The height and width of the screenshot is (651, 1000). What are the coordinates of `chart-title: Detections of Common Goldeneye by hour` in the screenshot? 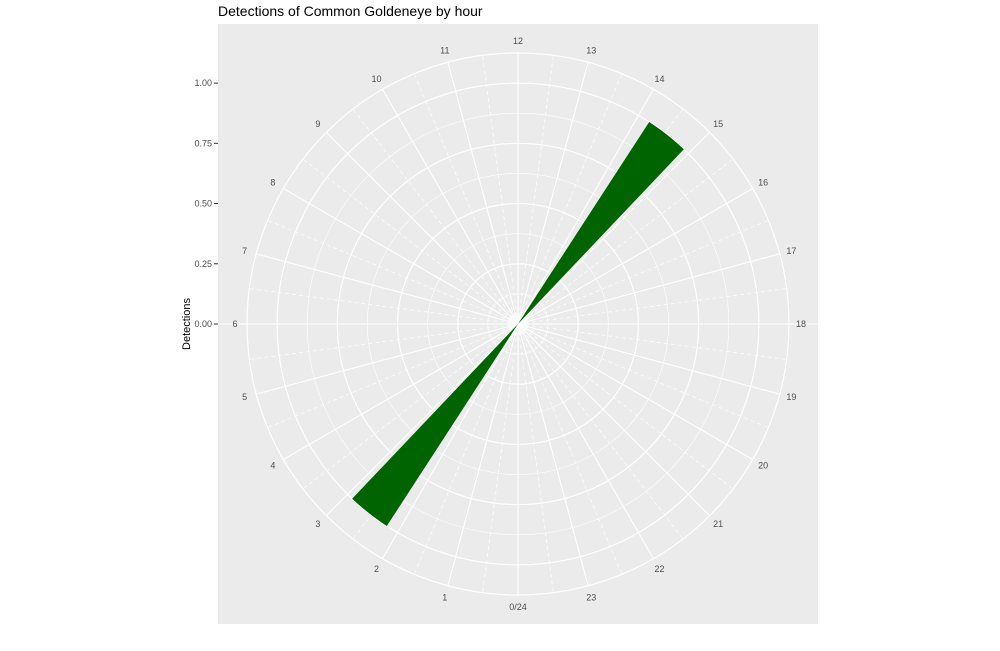 It's located at (350, 11).